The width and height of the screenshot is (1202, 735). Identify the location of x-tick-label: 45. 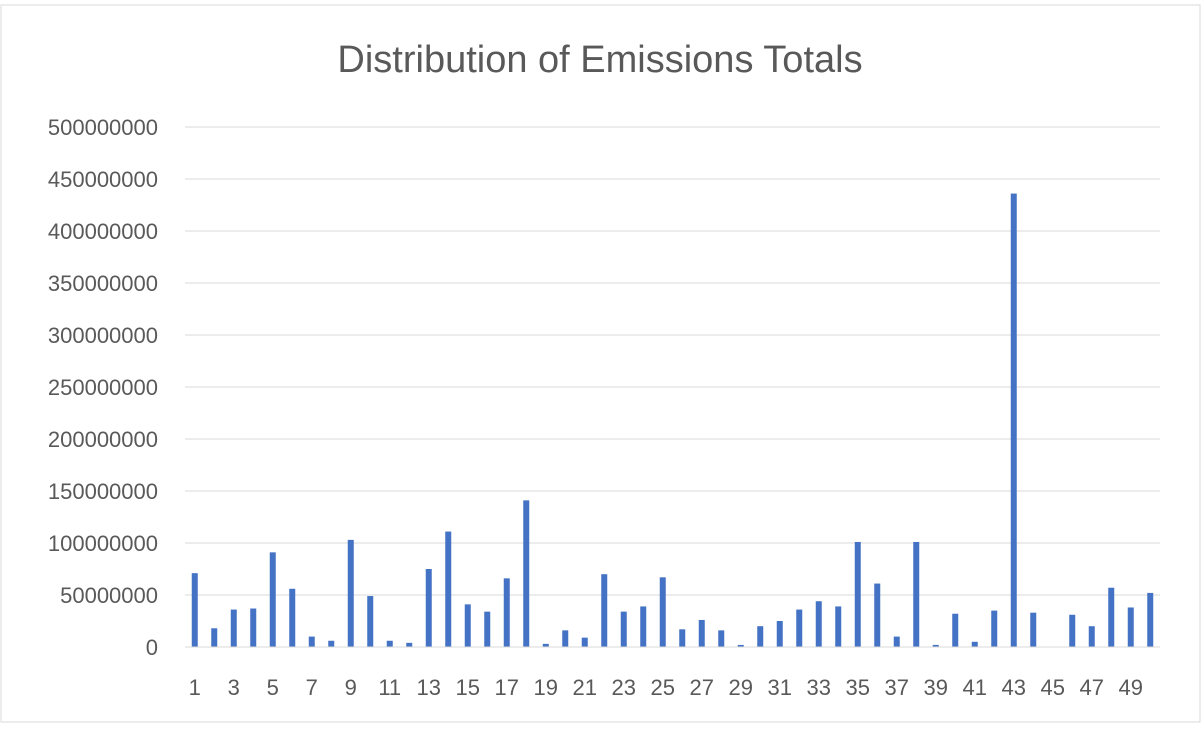
(1053, 687).